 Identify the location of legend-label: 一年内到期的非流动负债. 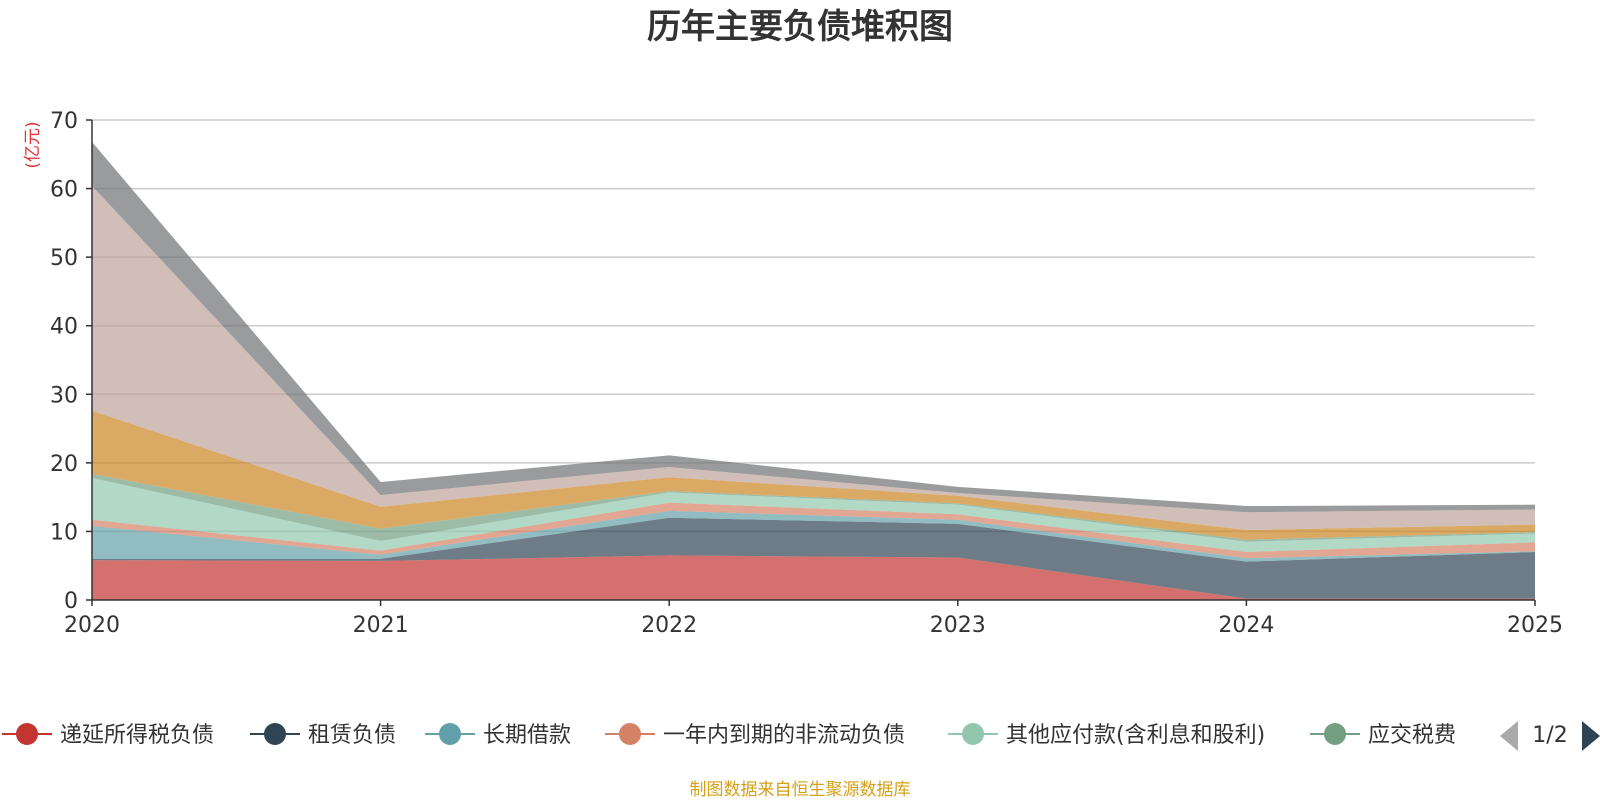
(784, 735).